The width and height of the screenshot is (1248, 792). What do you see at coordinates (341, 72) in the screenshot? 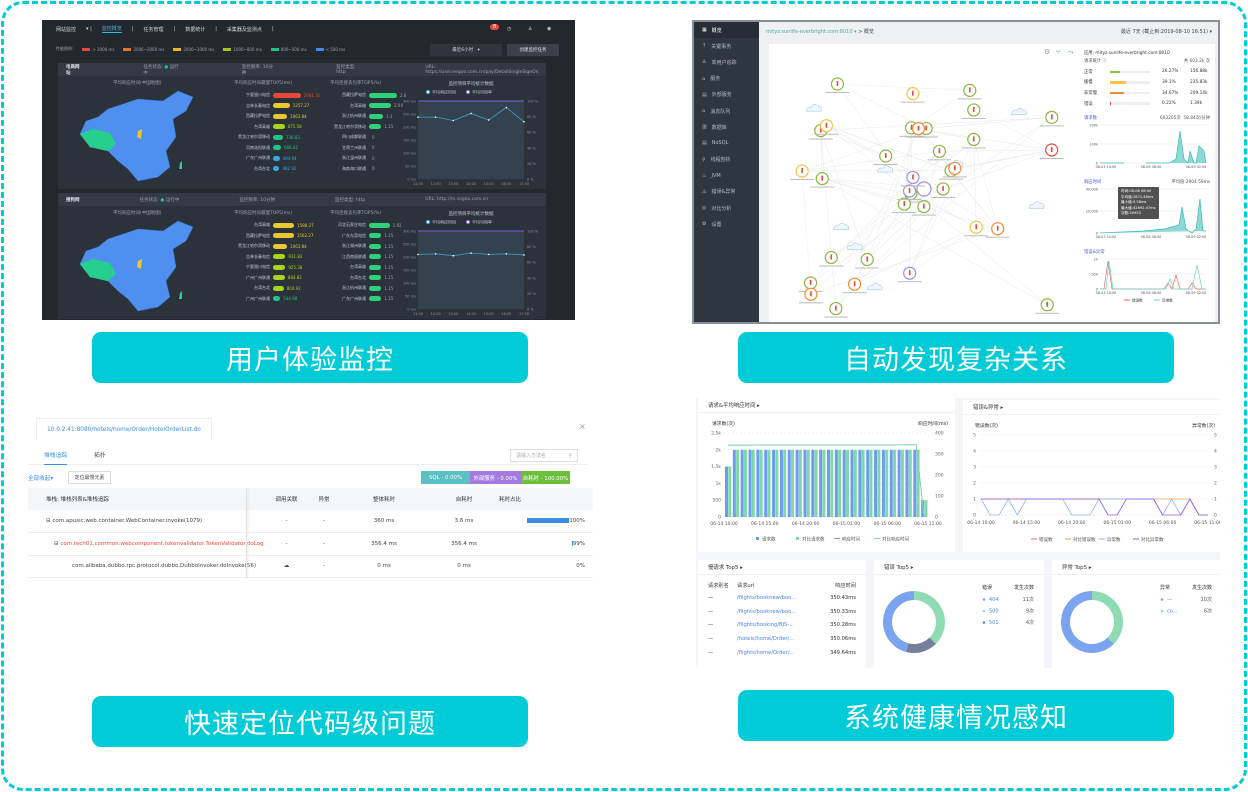
I see `type-value: http` at bounding box center [341, 72].